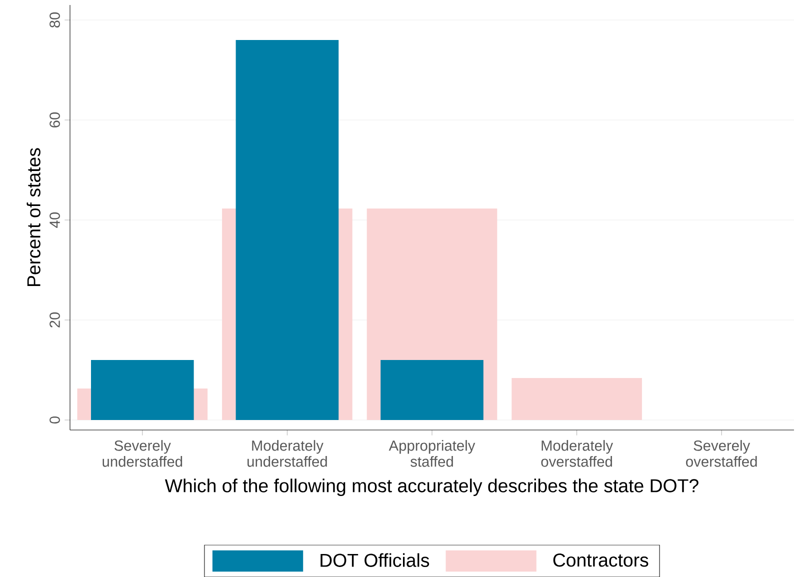 This screenshot has height=577, width=797. What do you see at coordinates (55, 320) in the screenshot?
I see `y-tick-label: 20` at bounding box center [55, 320].